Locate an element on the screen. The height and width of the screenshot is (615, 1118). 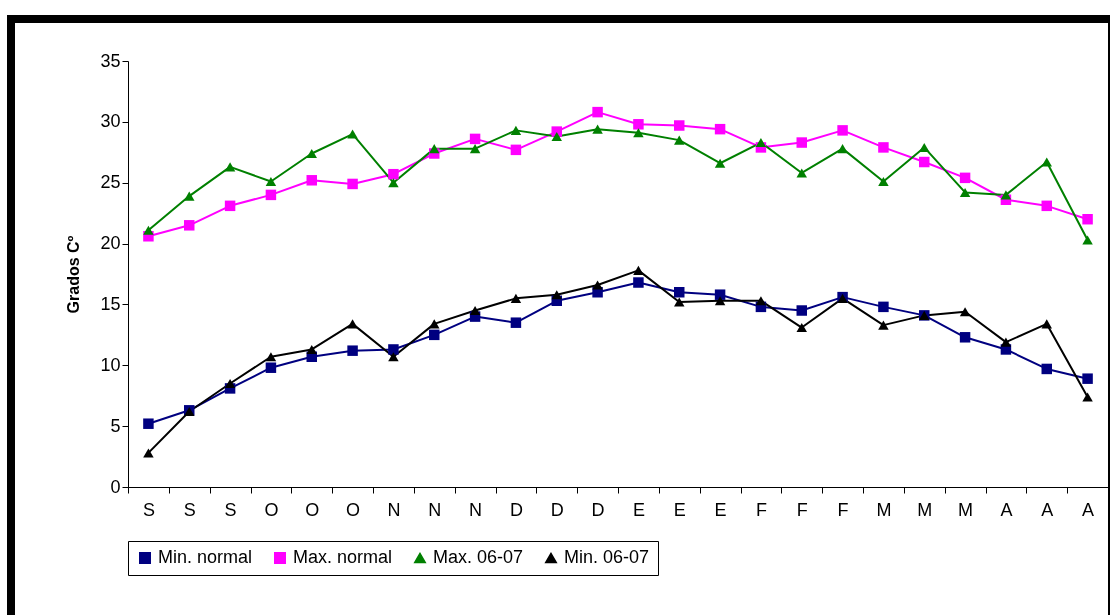
legend-label: Max. normal is located at coordinates (343, 557).